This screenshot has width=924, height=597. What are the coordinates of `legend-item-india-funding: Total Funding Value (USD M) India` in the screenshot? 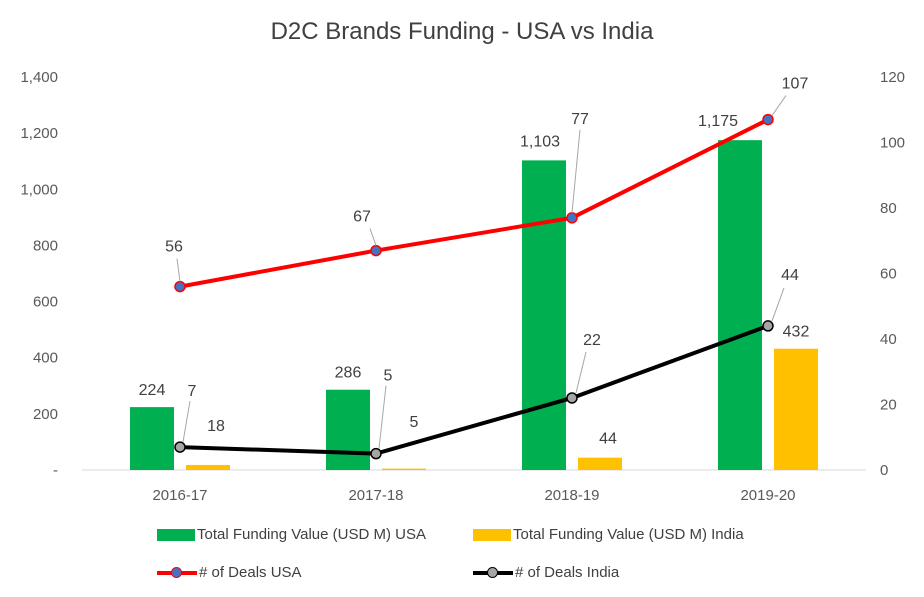 It's located at (608, 534).